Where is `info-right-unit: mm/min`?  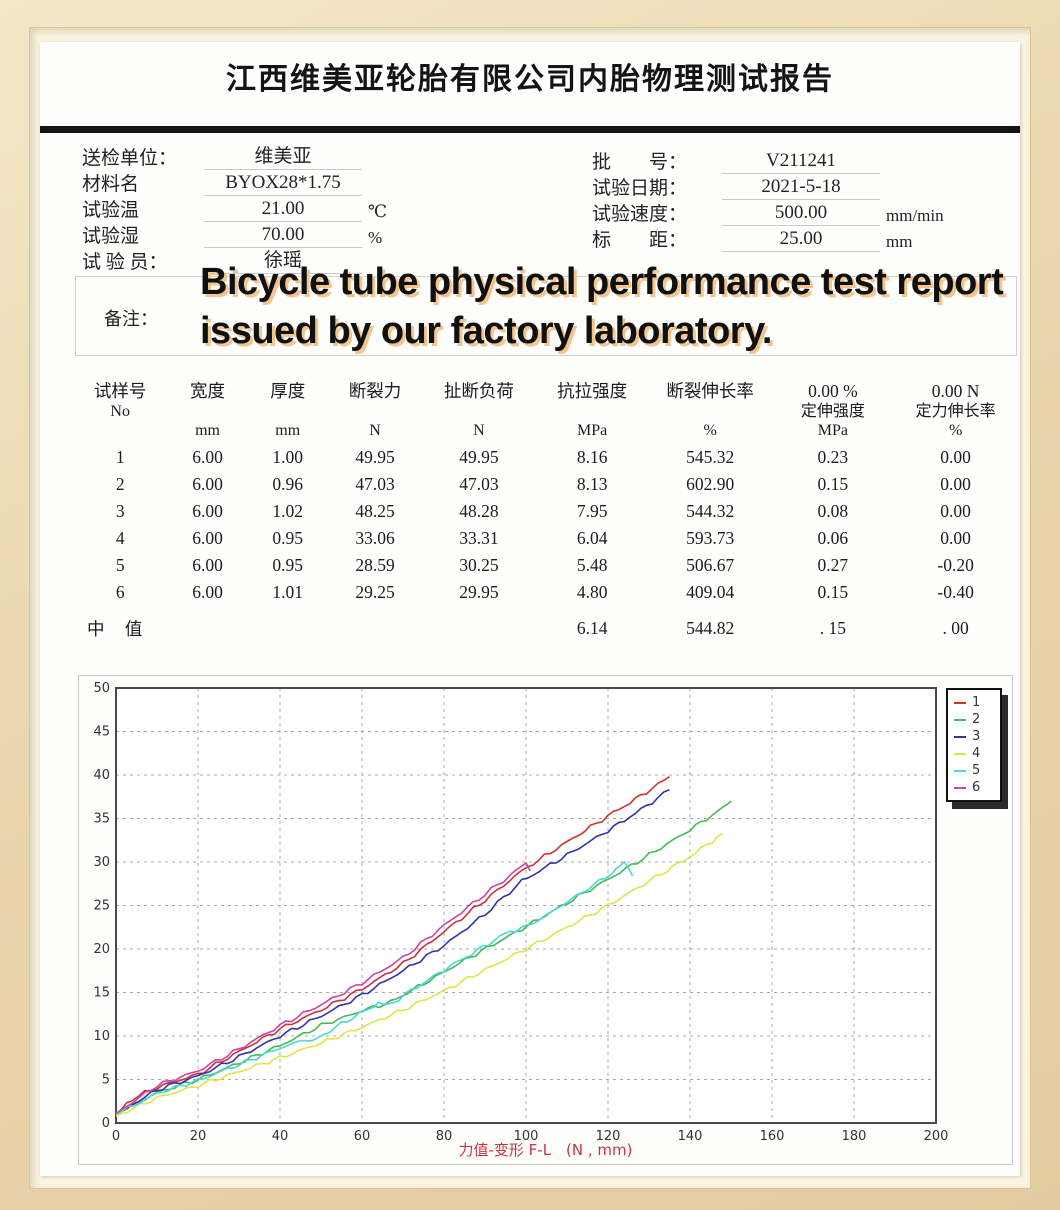
info-right-unit: mm/min is located at coordinates (915, 215).